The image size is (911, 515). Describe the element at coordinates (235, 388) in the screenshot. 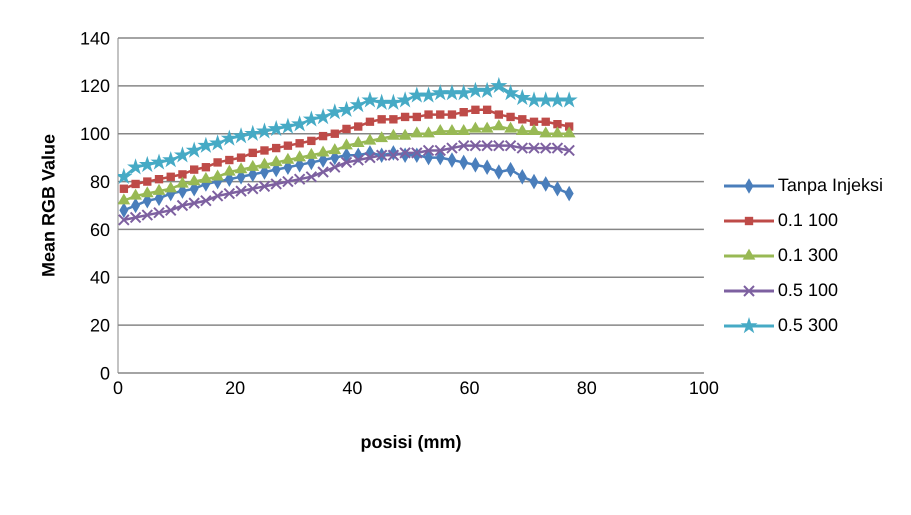

I see `x-tick-label: 20` at that location.